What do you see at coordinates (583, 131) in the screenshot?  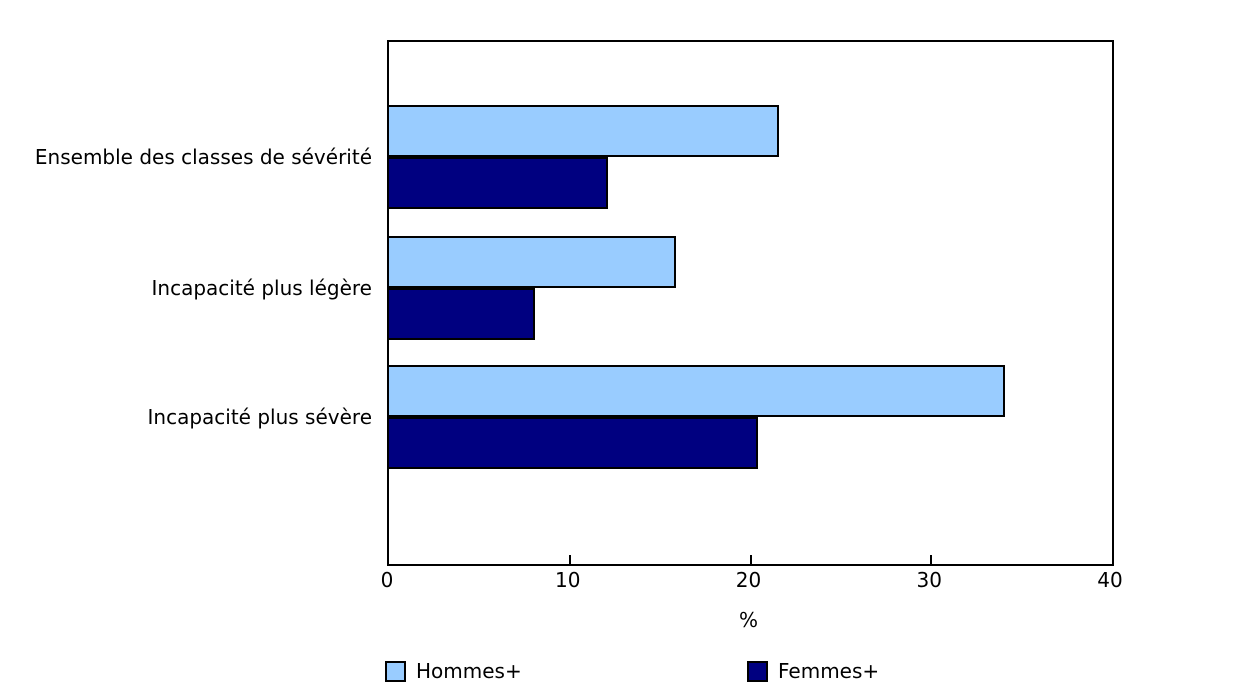 I see `bar-hommes-row1` at bounding box center [583, 131].